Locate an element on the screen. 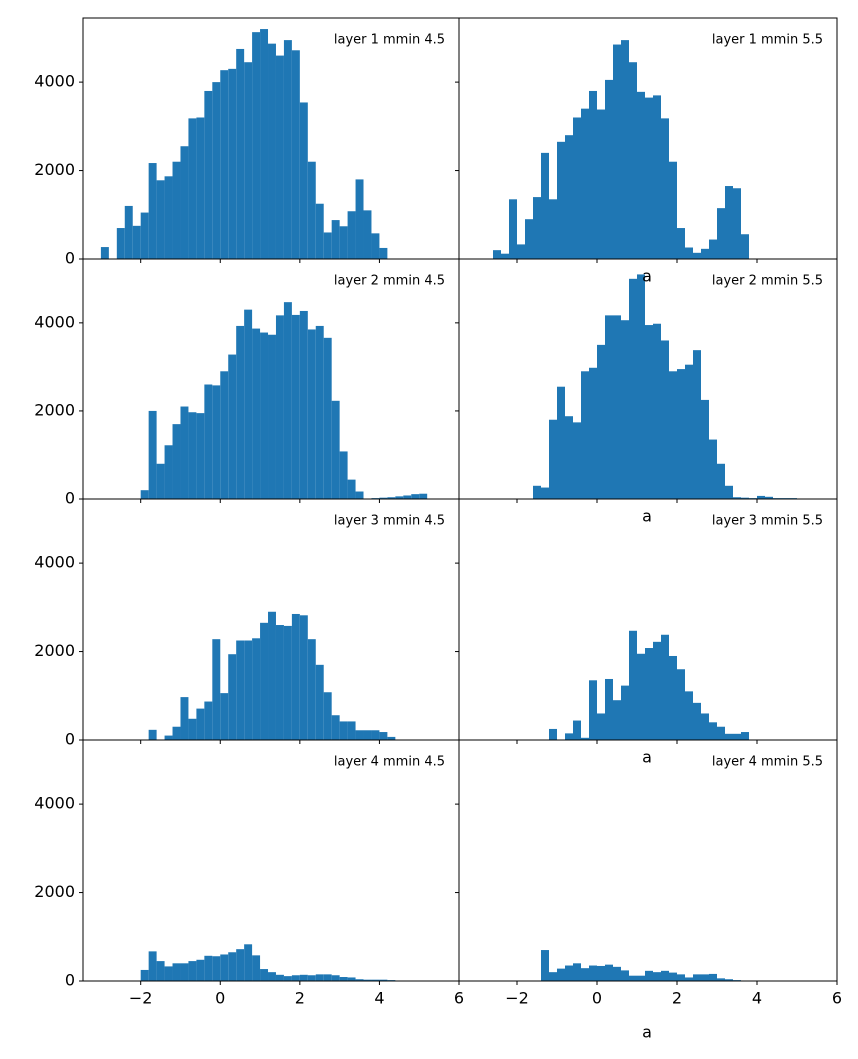  x-tick-label: 2 is located at coordinates (300, 998).